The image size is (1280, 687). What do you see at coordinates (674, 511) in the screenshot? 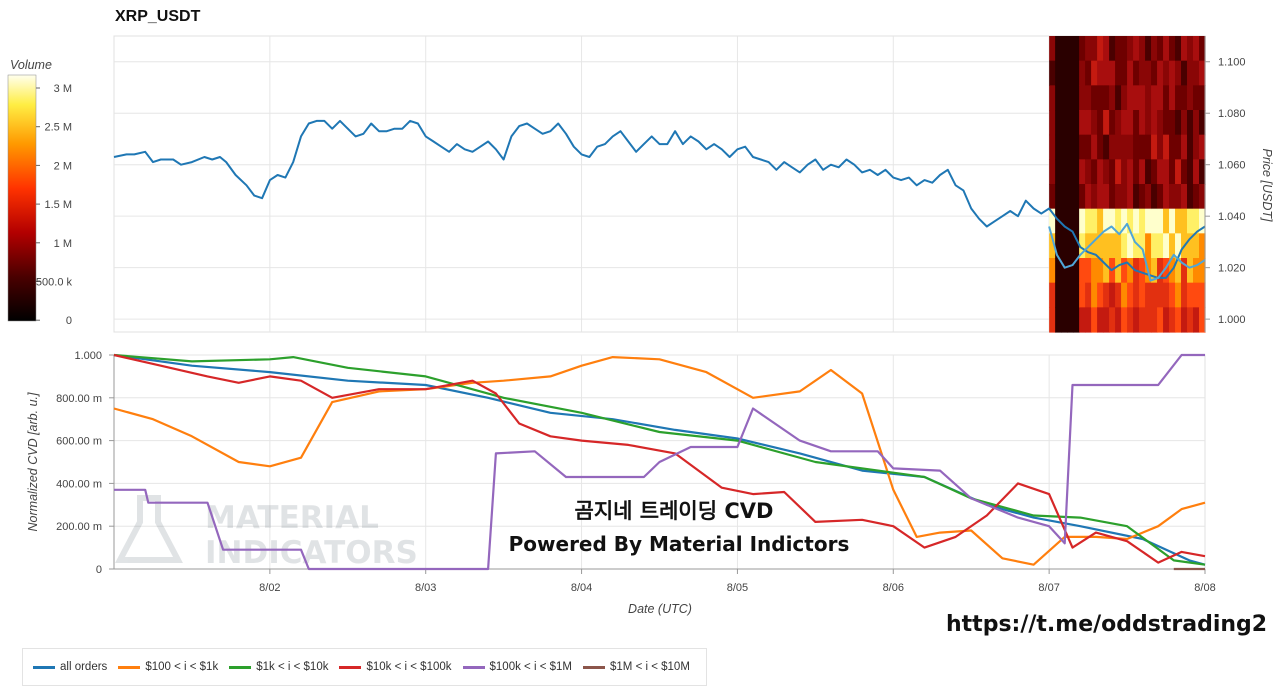
I see `overlay-title: 곰지네 트레이딩 CVD` at bounding box center [674, 511].